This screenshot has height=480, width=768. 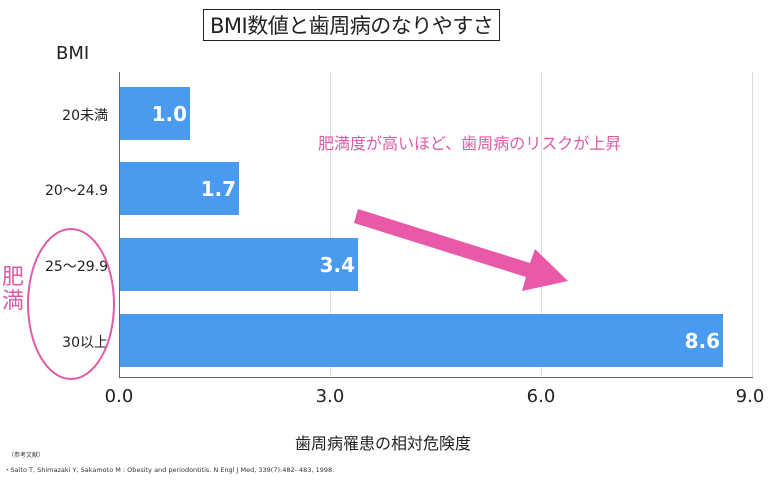 What do you see at coordinates (702, 340) in the screenshot?
I see `bar-value-label: 8.6` at bounding box center [702, 340].